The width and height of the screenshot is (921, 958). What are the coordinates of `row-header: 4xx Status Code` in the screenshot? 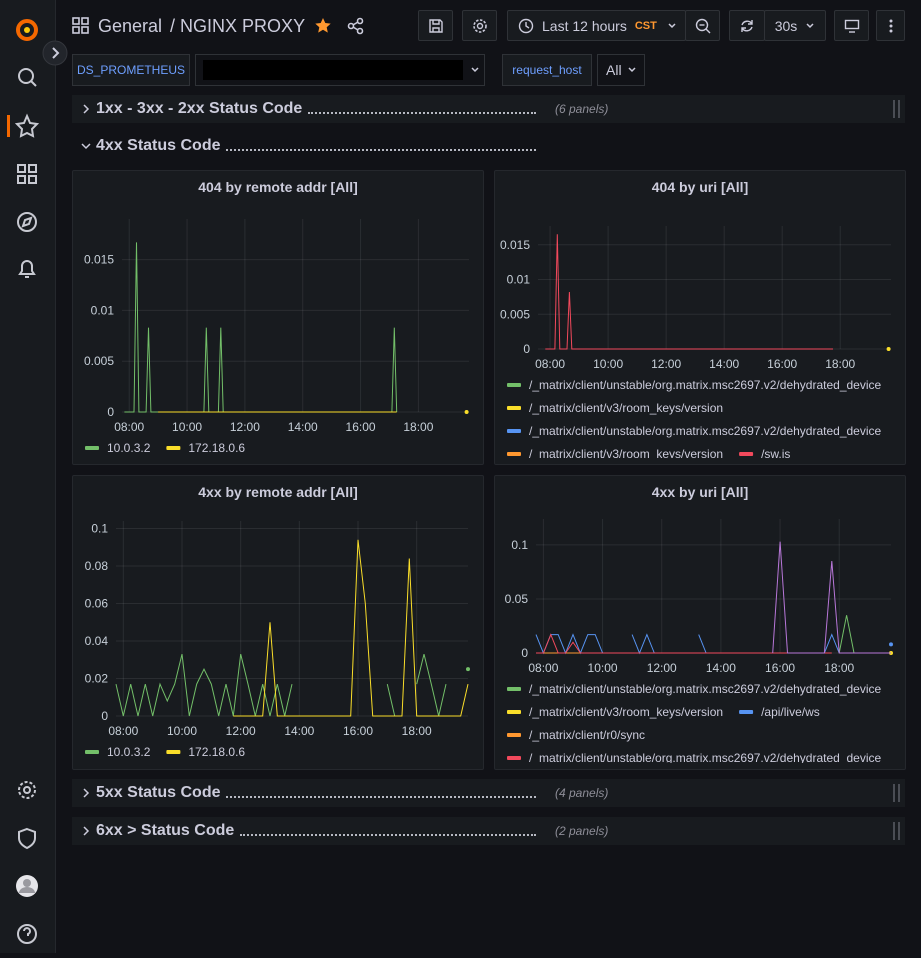 It's located at (488, 146).